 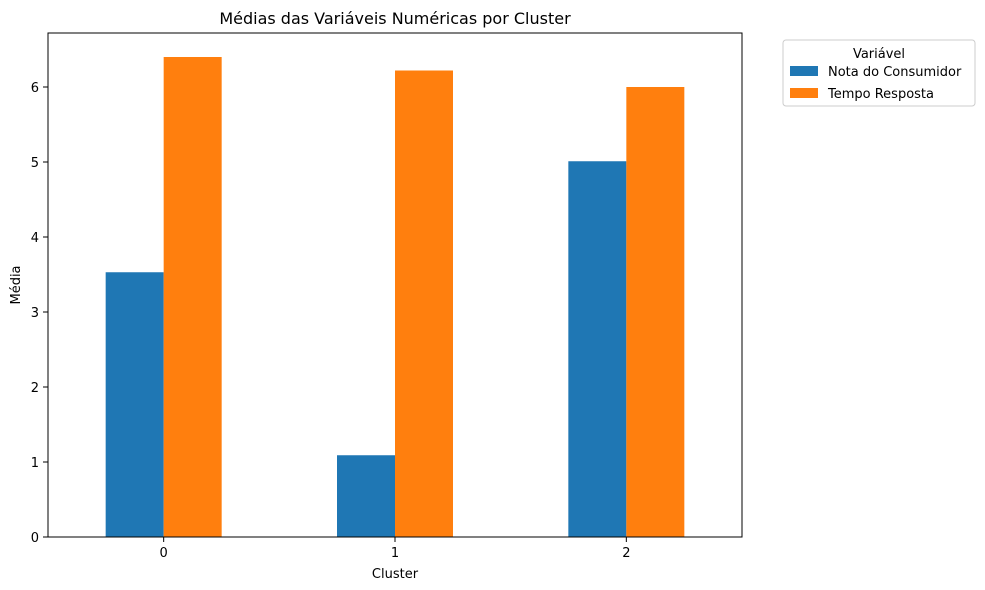 What do you see at coordinates (626, 553) in the screenshot?
I see `x-tick-label: 2` at bounding box center [626, 553].